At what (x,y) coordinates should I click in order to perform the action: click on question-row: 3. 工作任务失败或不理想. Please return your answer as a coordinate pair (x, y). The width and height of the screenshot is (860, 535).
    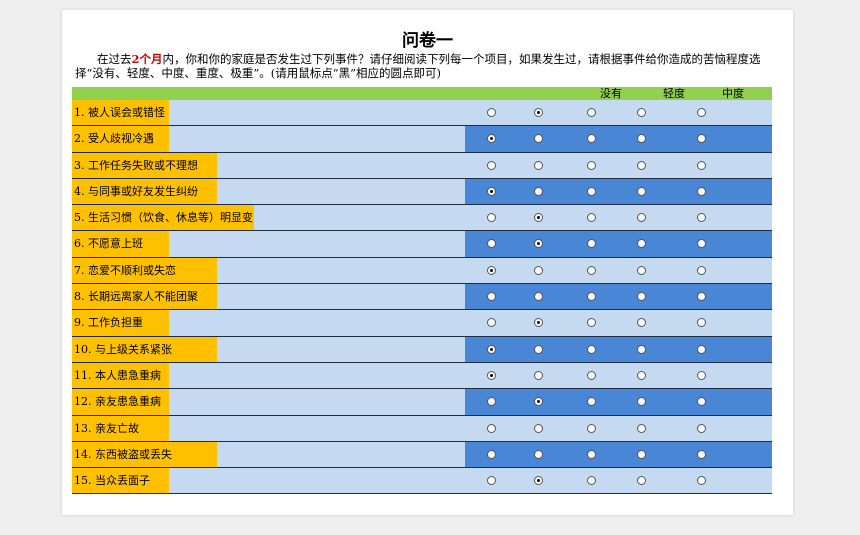
    Looking at the image, I should click on (422, 165).